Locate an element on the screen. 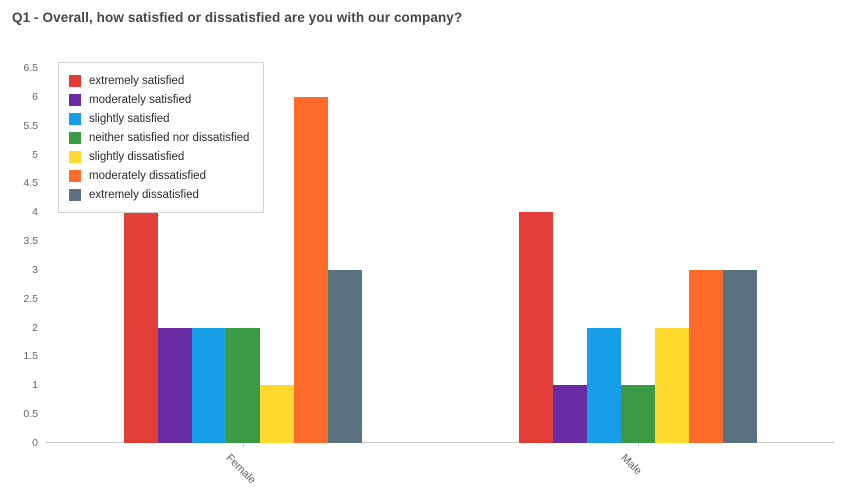  x-axis-label: Male is located at coordinates (634, 464).